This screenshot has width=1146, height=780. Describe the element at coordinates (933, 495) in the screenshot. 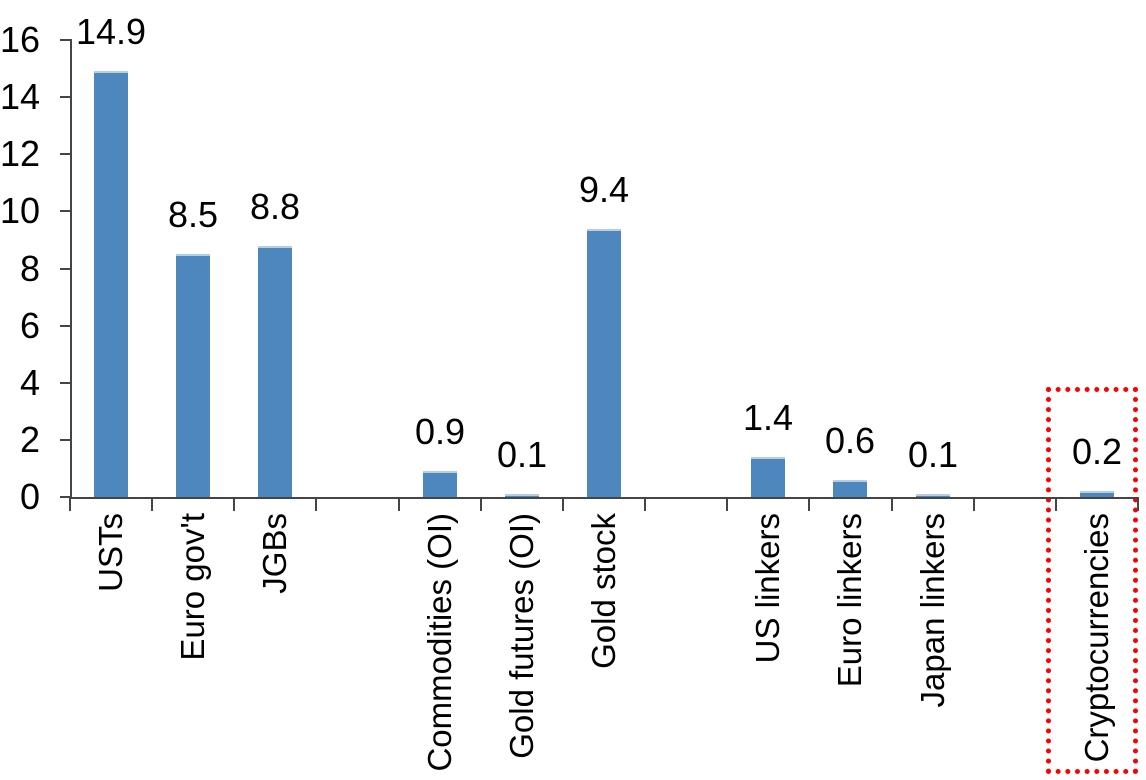

I see `bar-japan-linkers` at that location.